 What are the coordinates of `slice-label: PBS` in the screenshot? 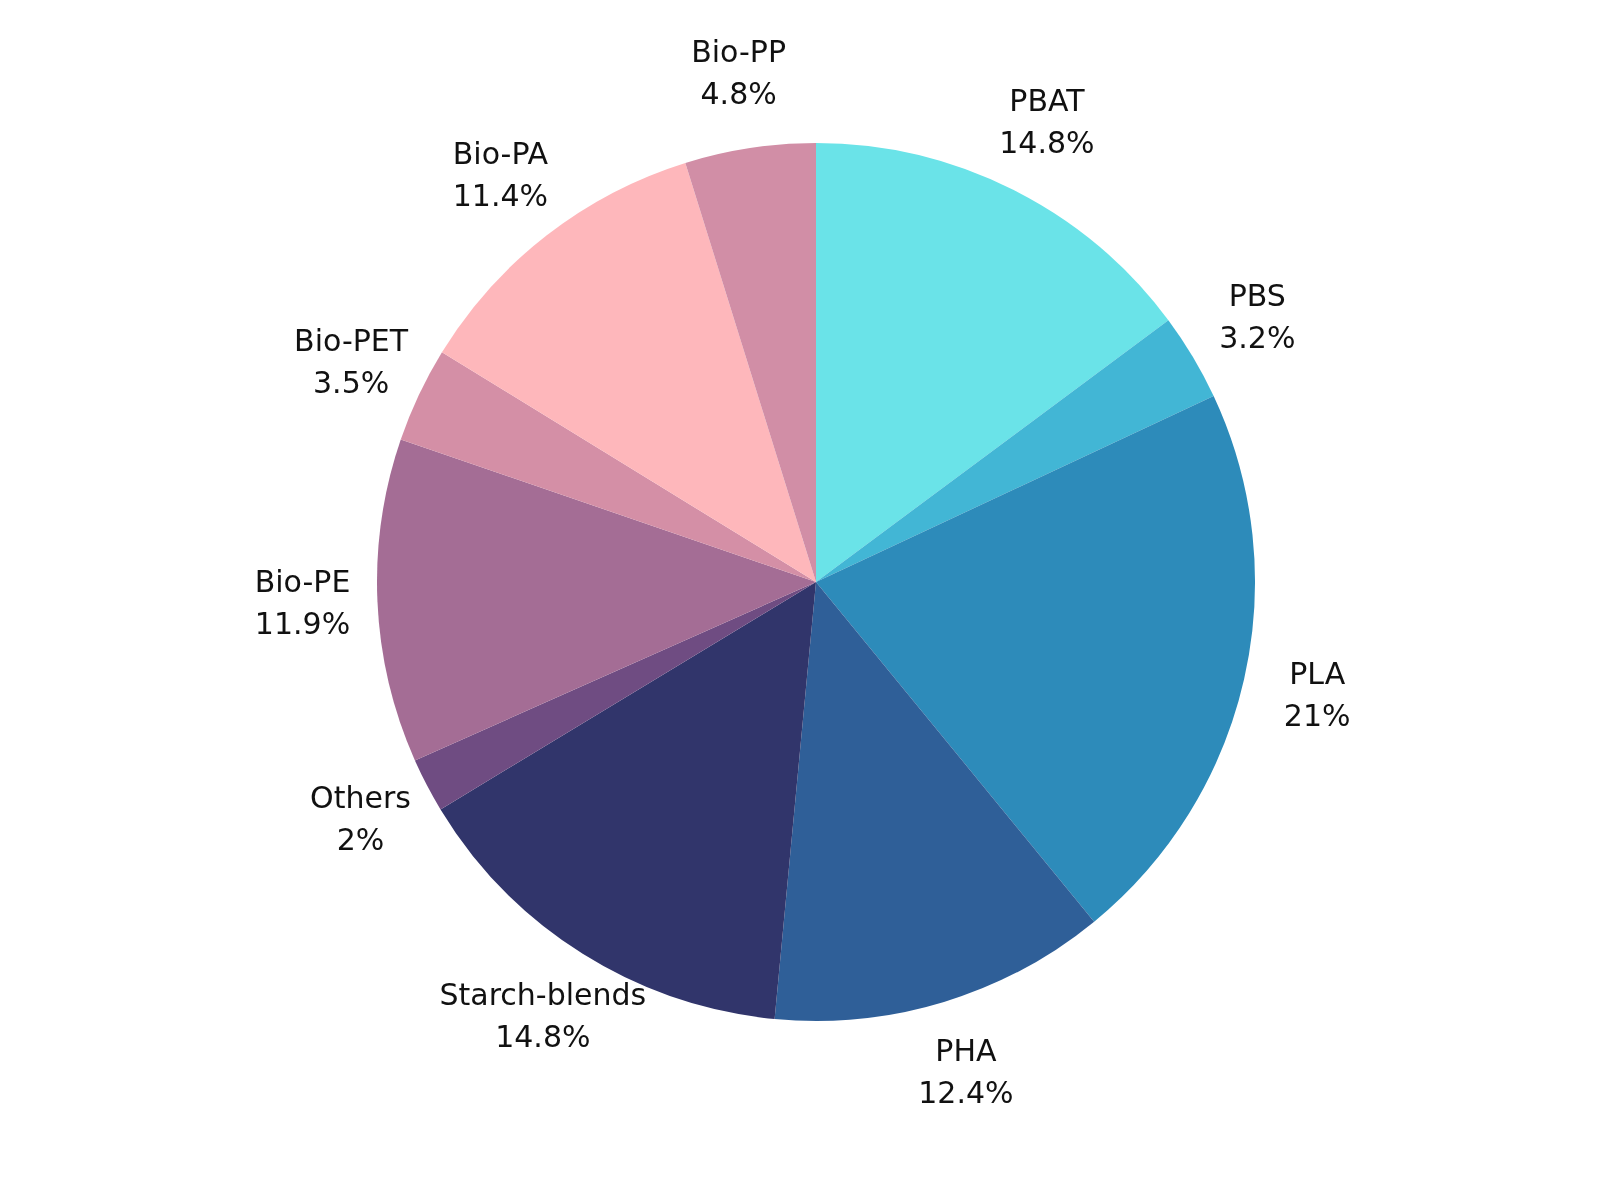 It's located at (1257, 296).